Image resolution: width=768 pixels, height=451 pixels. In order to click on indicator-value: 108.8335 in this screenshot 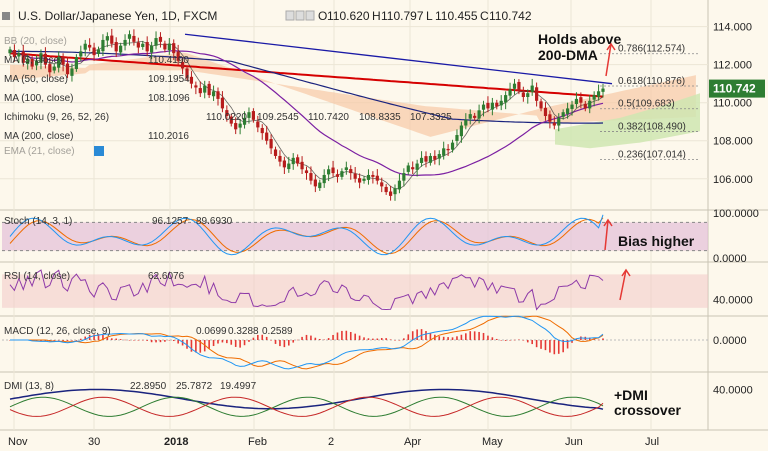, I will do `click(380, 117)`.